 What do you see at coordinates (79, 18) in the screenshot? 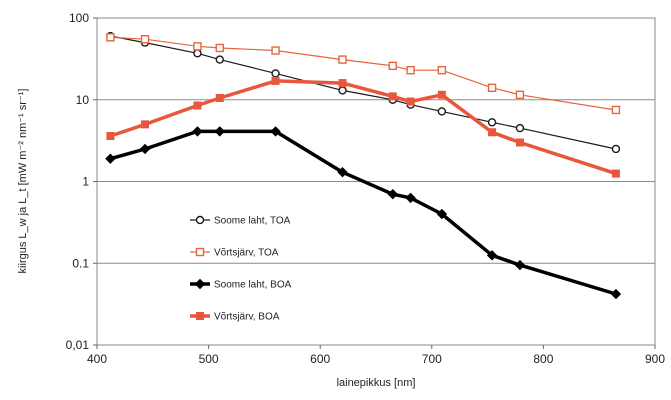
I see `y-tick-label: 100` at bounding box center [79, 18].